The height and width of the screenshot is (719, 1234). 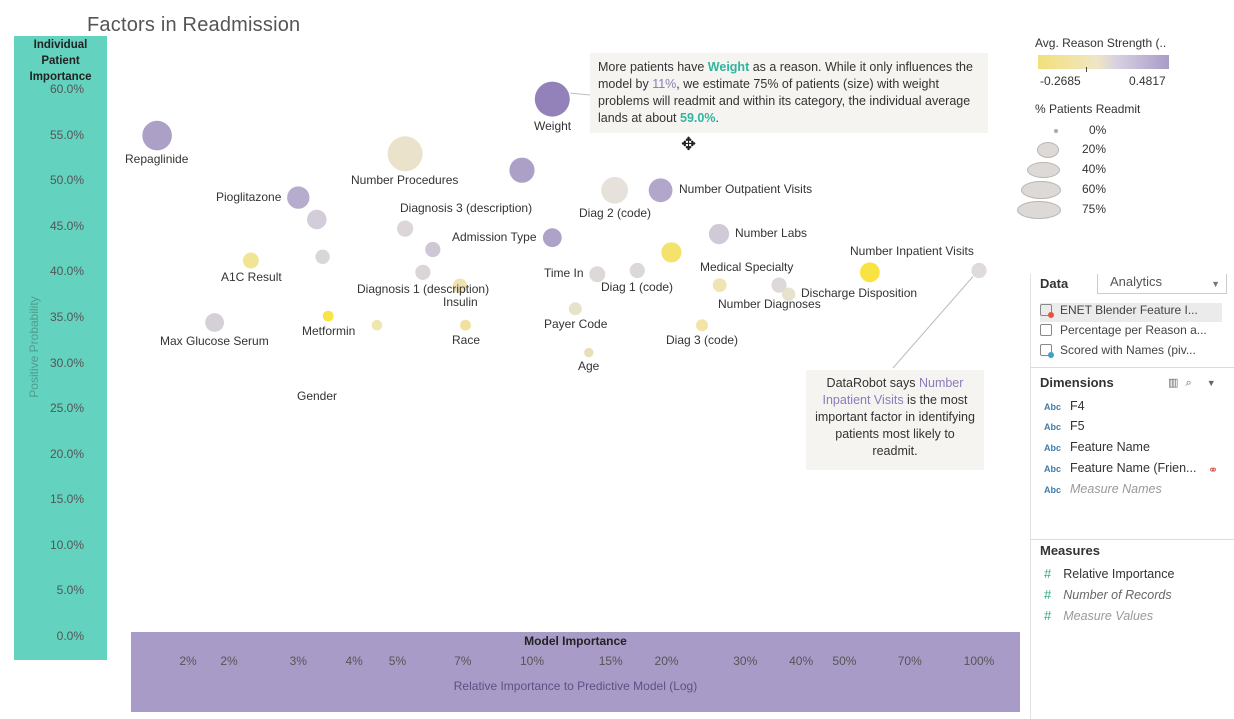 What do you see at coordinates (194, 25) in the screenshot?
I see `chart-title: Factors in Readmission` at bounding box center [194, 25].